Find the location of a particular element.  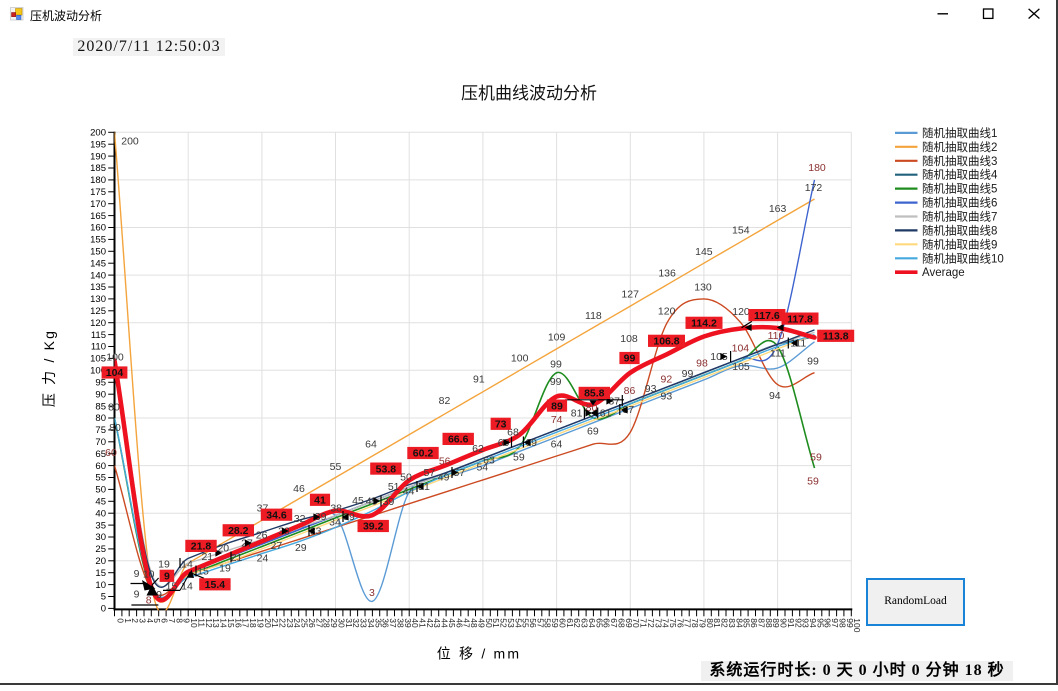

svg-text: 130 is located at coordinates (98, 299).